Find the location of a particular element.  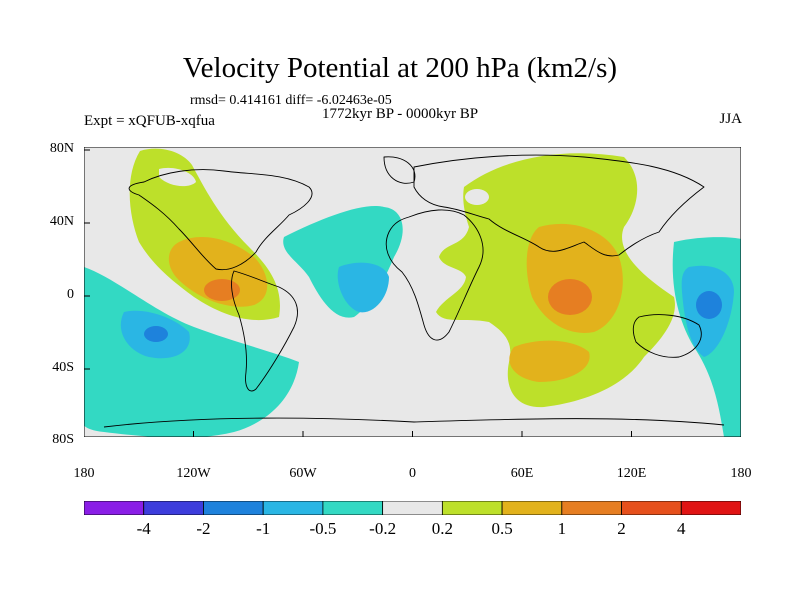

strong-core-indian-ocean is located at coordinates (570, 297).